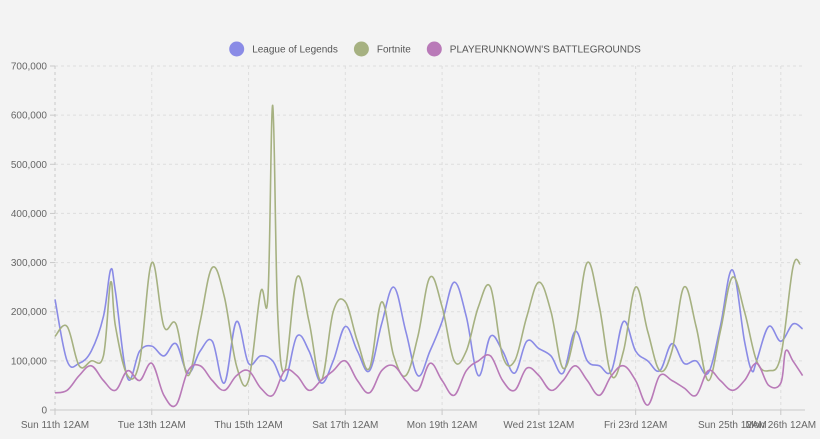 The image size is (820, 439). What do you see at coordinates (29, 116) in the screenshot?
I see `y-tick-label: 600,000` at bounding box center [29, 116].